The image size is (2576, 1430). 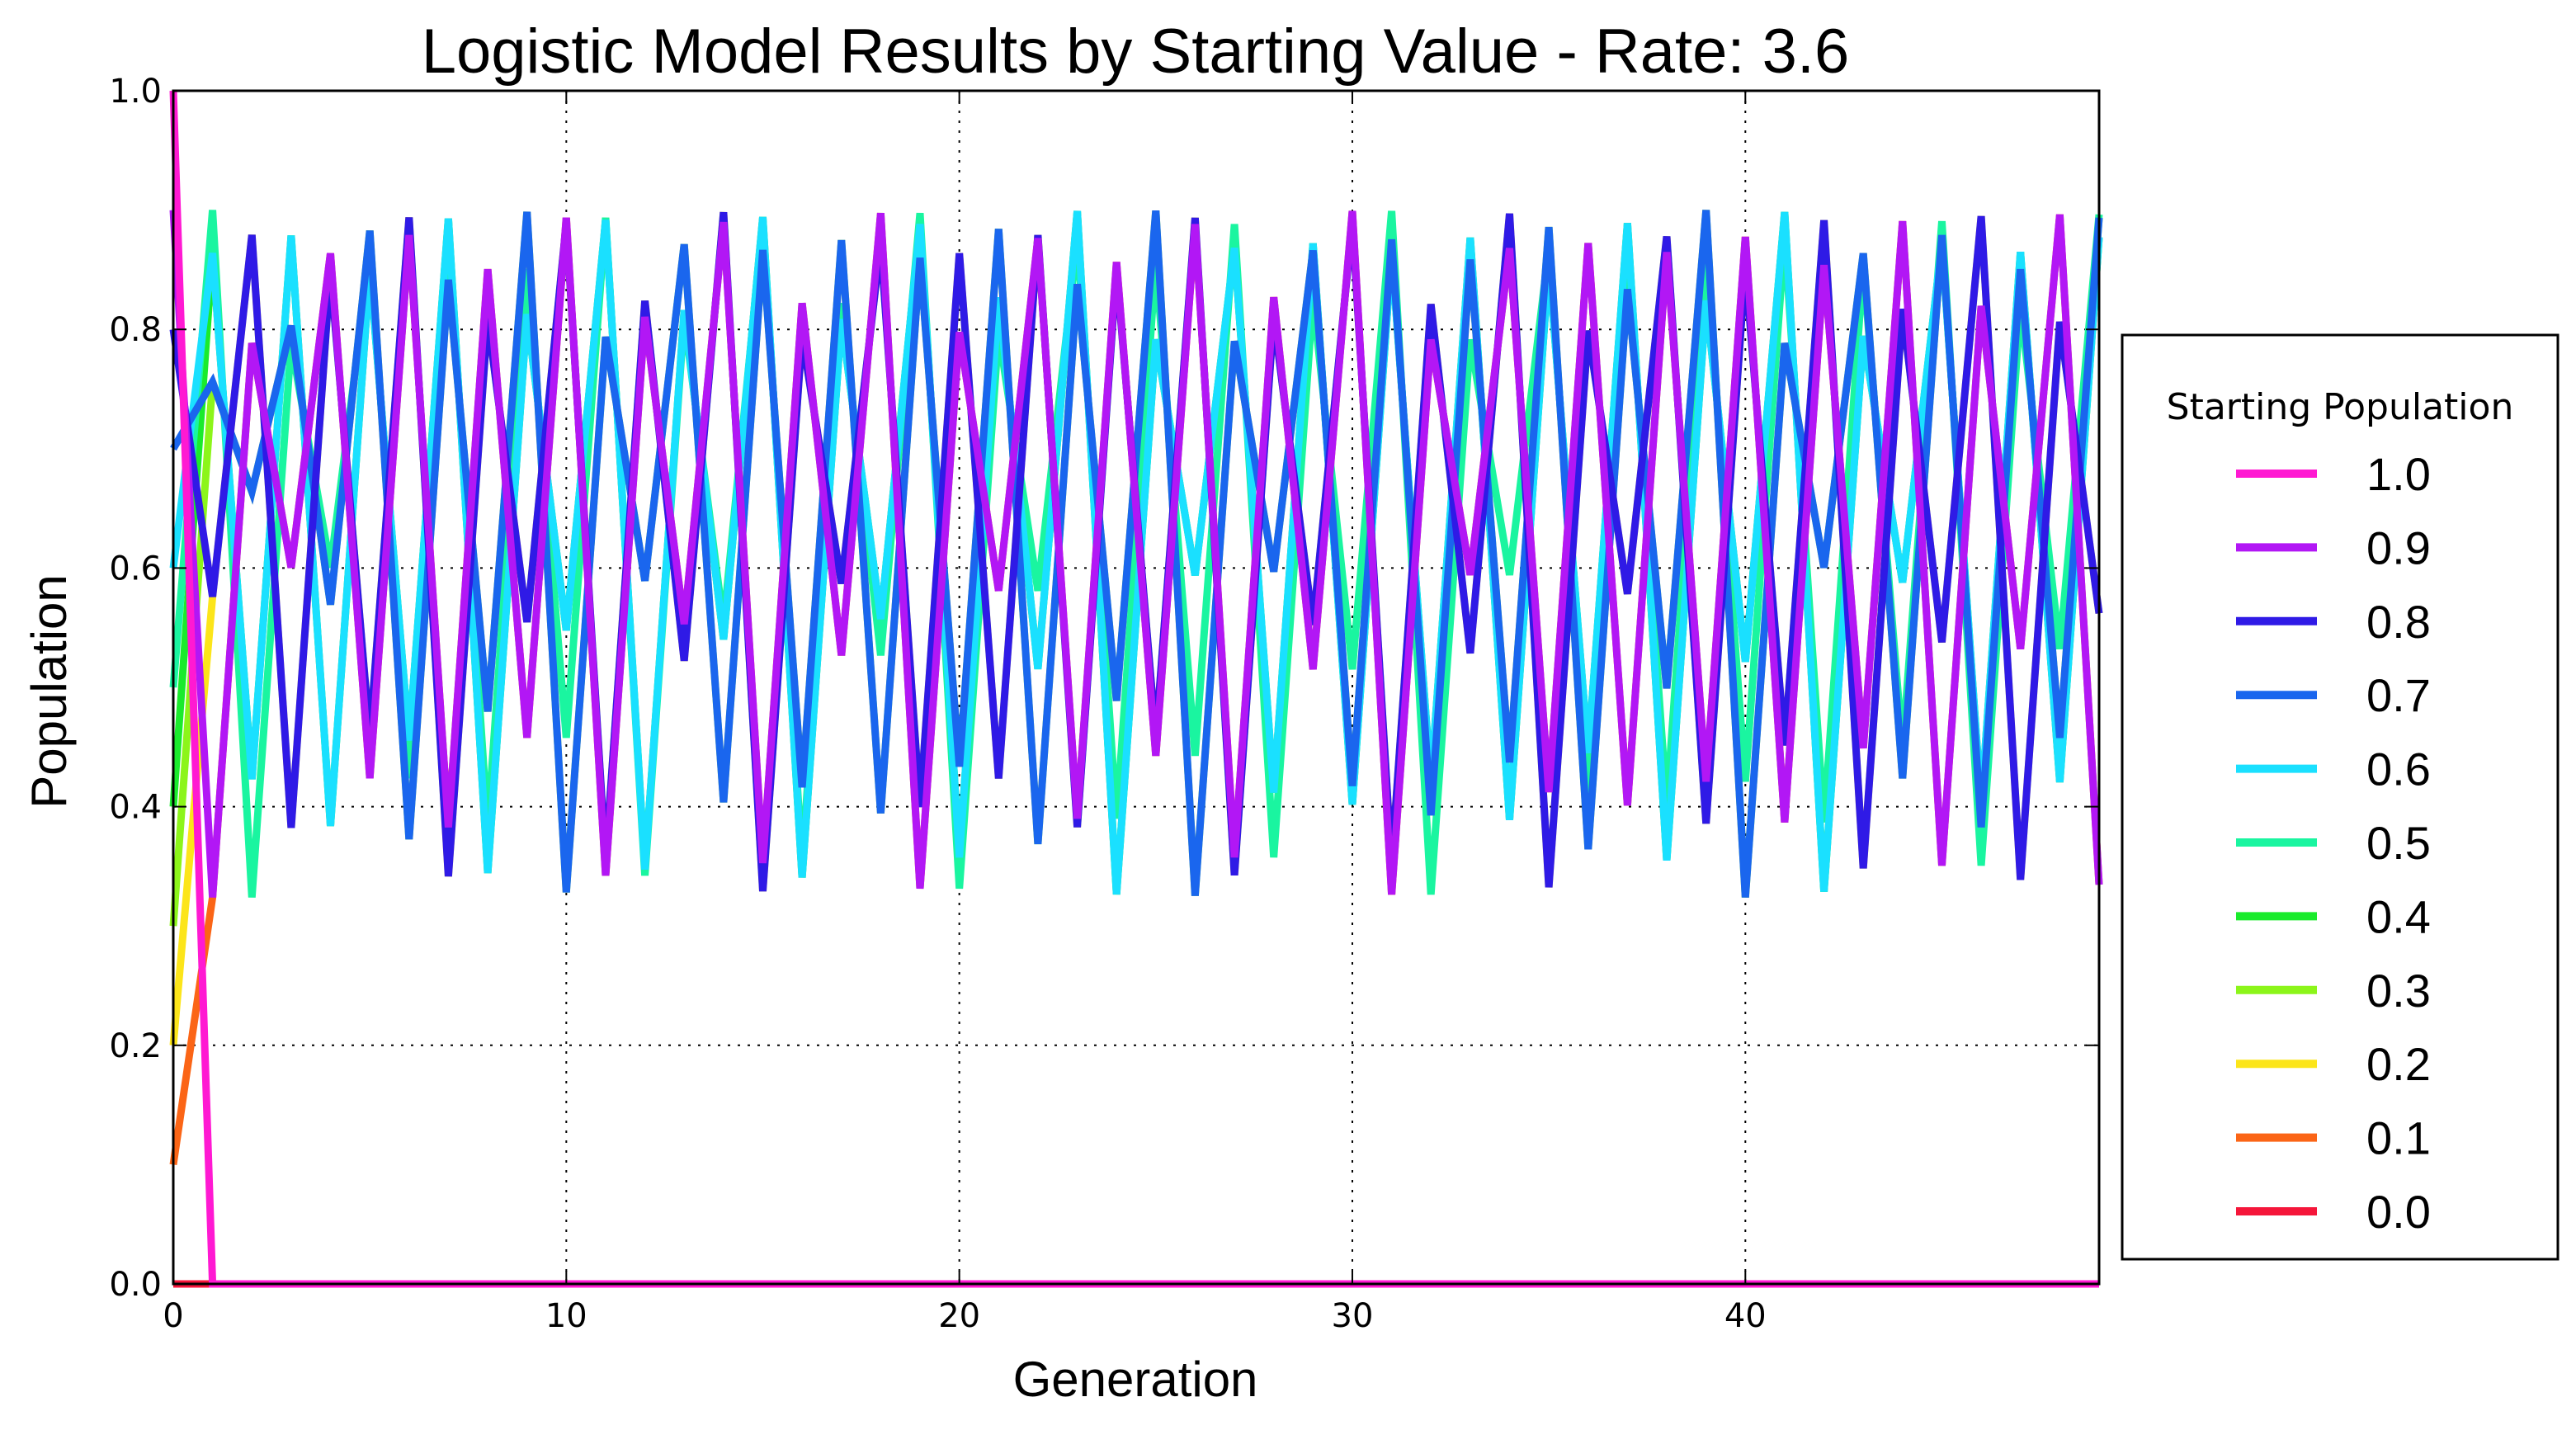 What do you see at coordinates (2398, 622) in the screenshot?
I see `legend-label-0.8: 0.8` at bounding box center [2398, 622].